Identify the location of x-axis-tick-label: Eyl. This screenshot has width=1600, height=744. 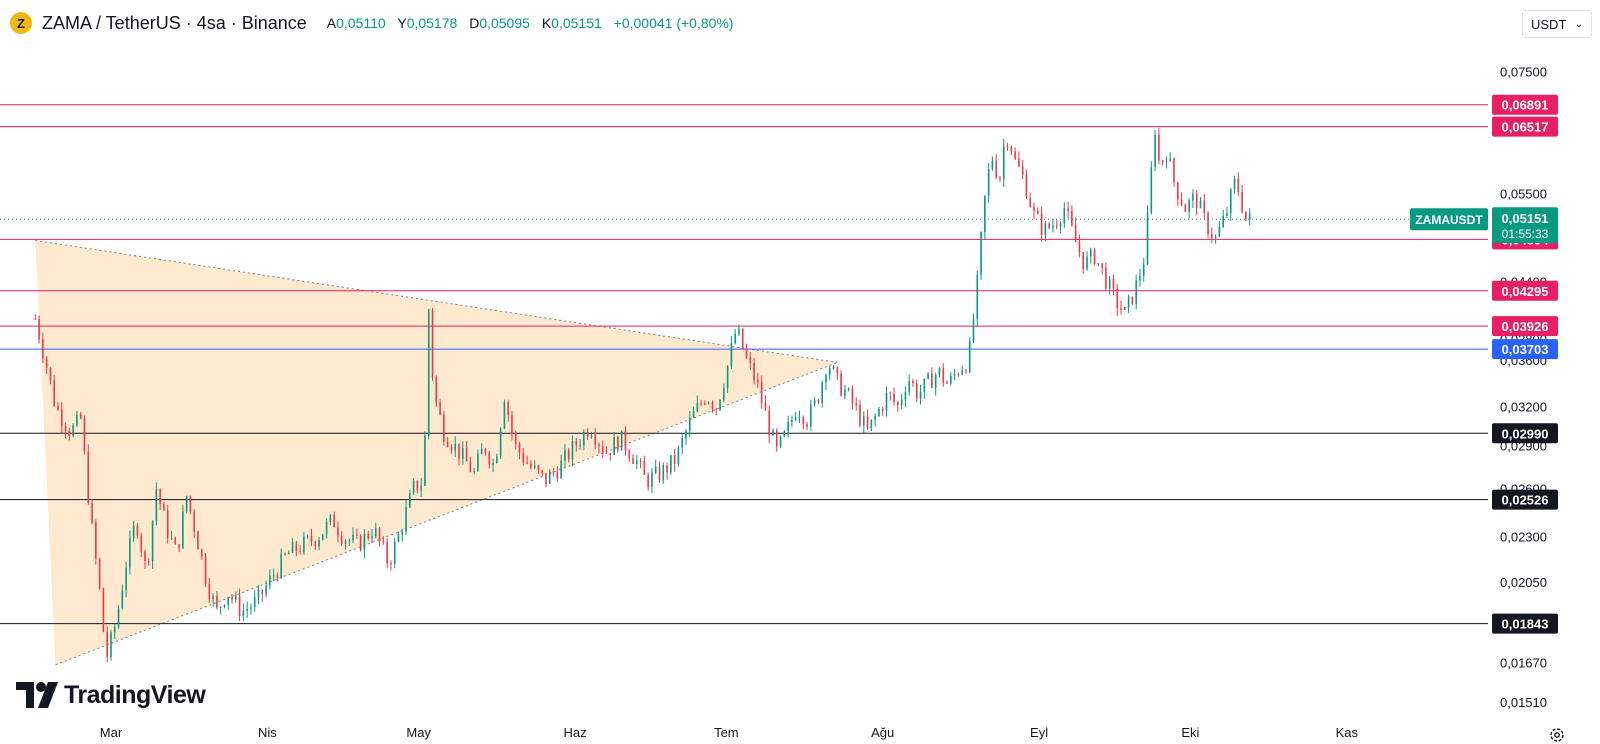
(1039, 732).